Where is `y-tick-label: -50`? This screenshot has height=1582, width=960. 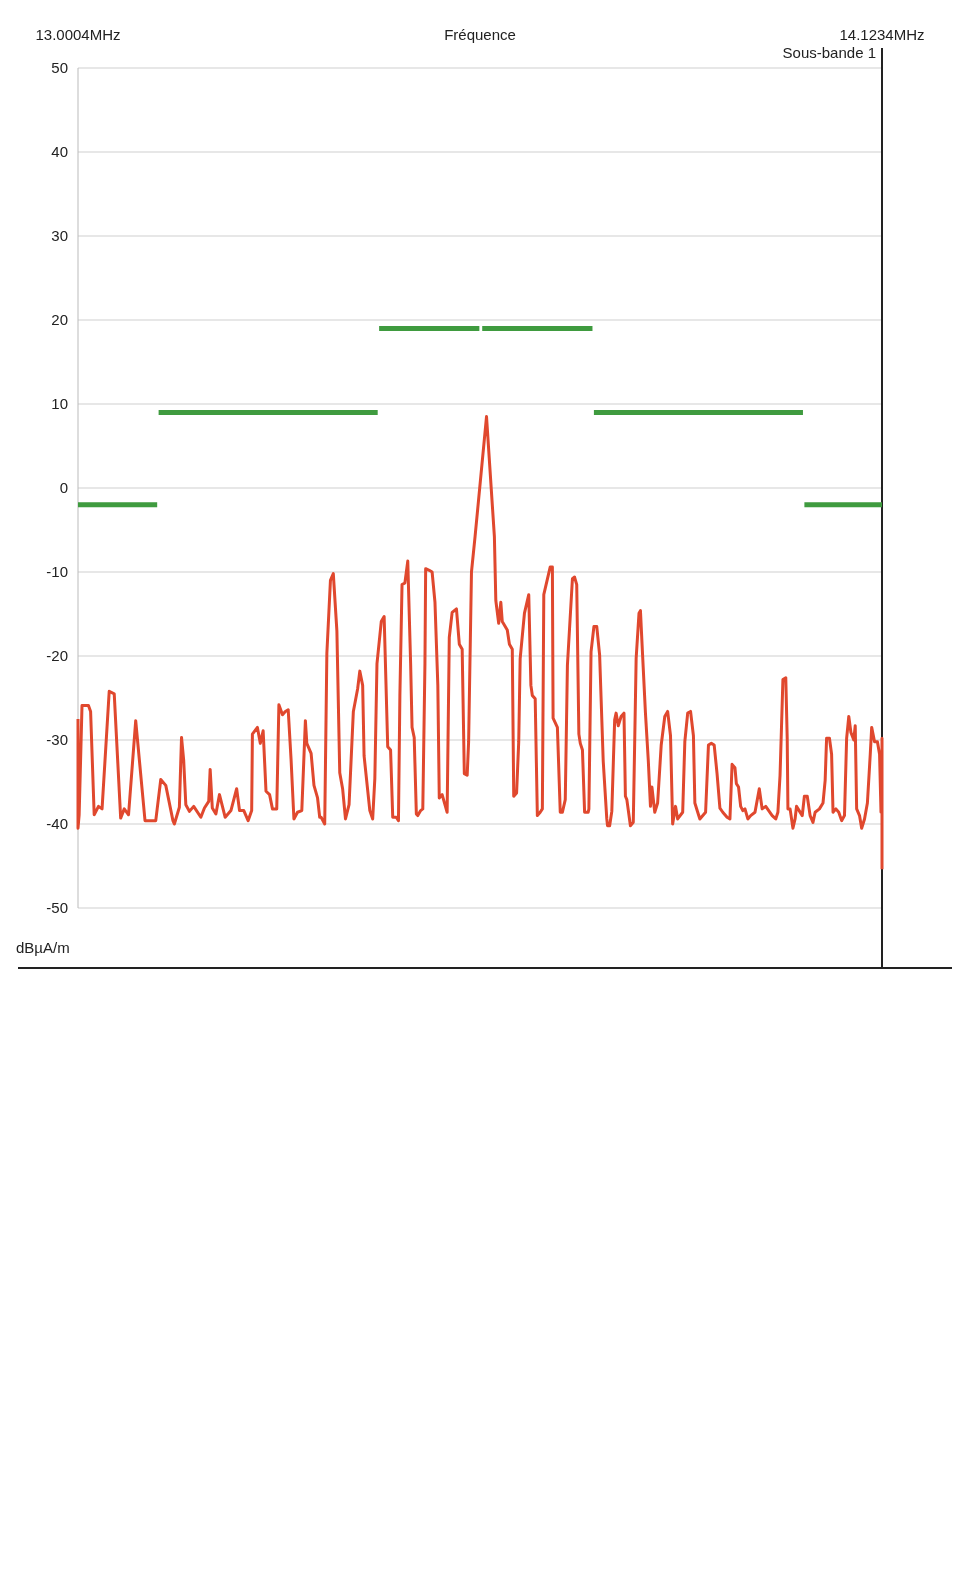 y-tick-label: -50 is located at coordinates (57, 908).